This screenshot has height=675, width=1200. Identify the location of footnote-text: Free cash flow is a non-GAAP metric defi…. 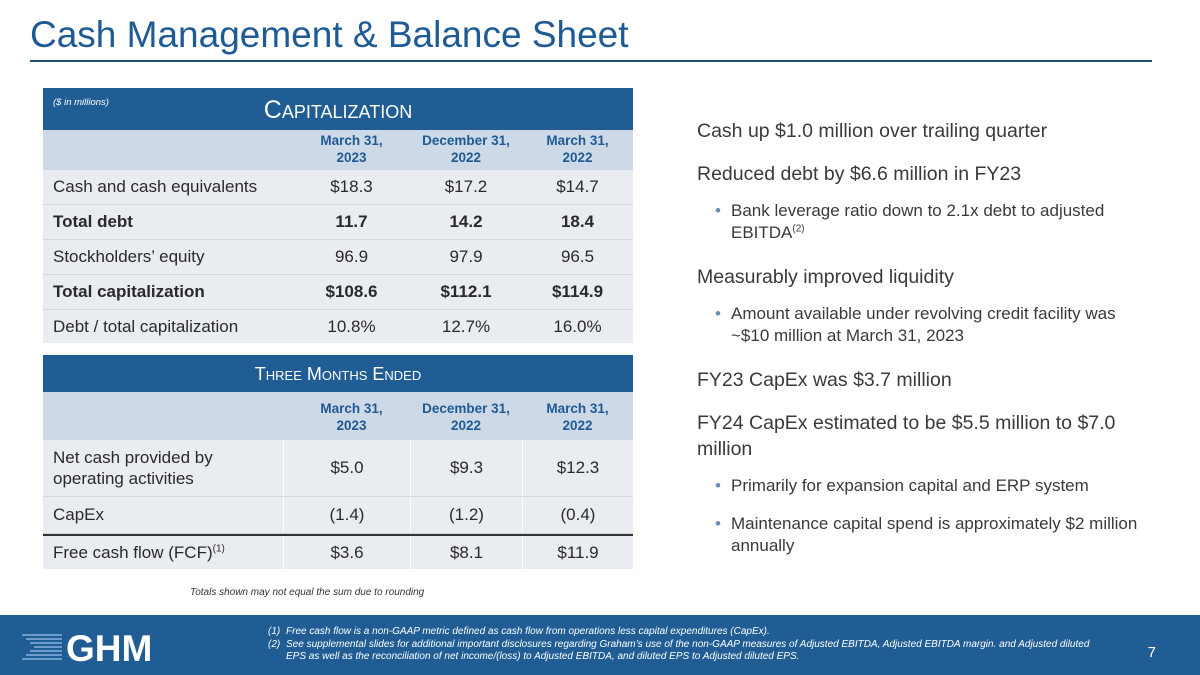
(528, 631).